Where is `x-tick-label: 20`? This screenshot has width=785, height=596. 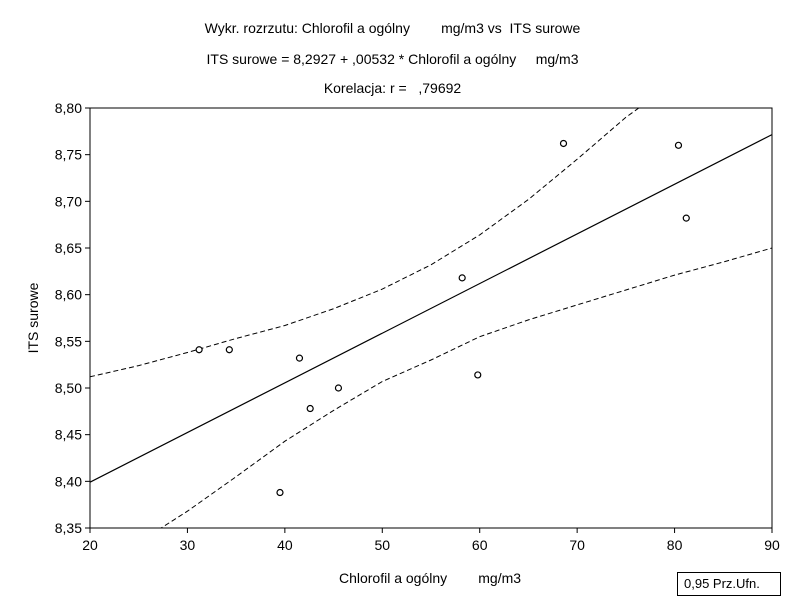 x-tick-label: 20 is located at coordinates (90, 545).